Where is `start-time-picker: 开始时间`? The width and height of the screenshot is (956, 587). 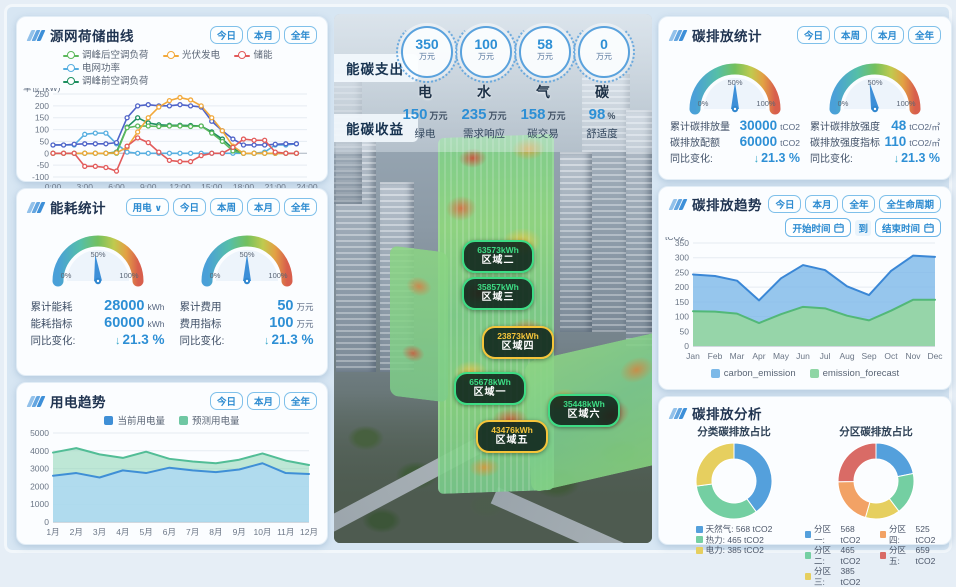
start-time-picker: 开始时间 is located at coordinates (818, 227).